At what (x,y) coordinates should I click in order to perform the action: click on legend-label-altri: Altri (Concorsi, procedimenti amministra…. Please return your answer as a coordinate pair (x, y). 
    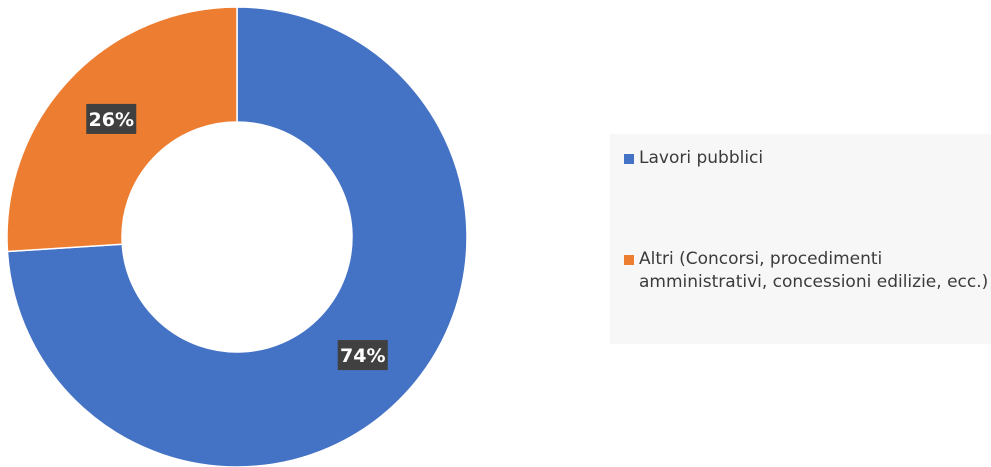
    Looking at the image, I should click on (814, 270).